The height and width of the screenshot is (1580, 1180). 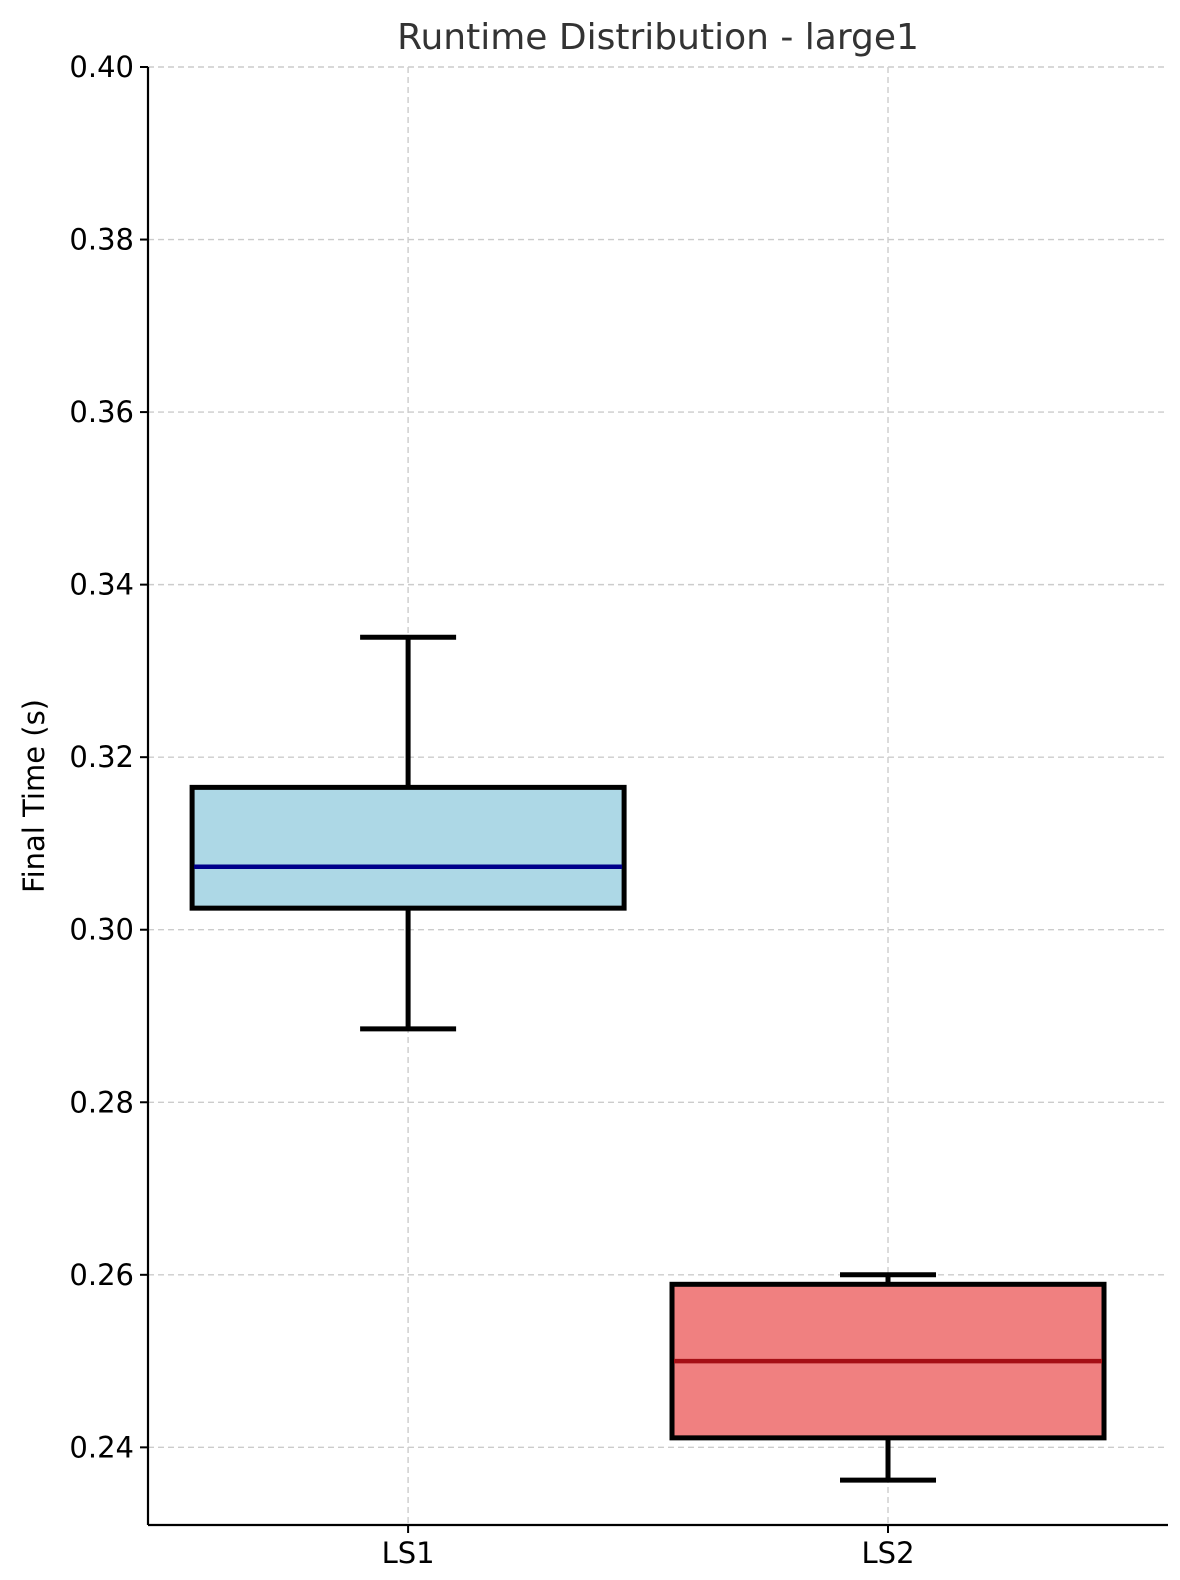 I want to click on y-axis-title: Final Time (s), so click(x=34, y=796).